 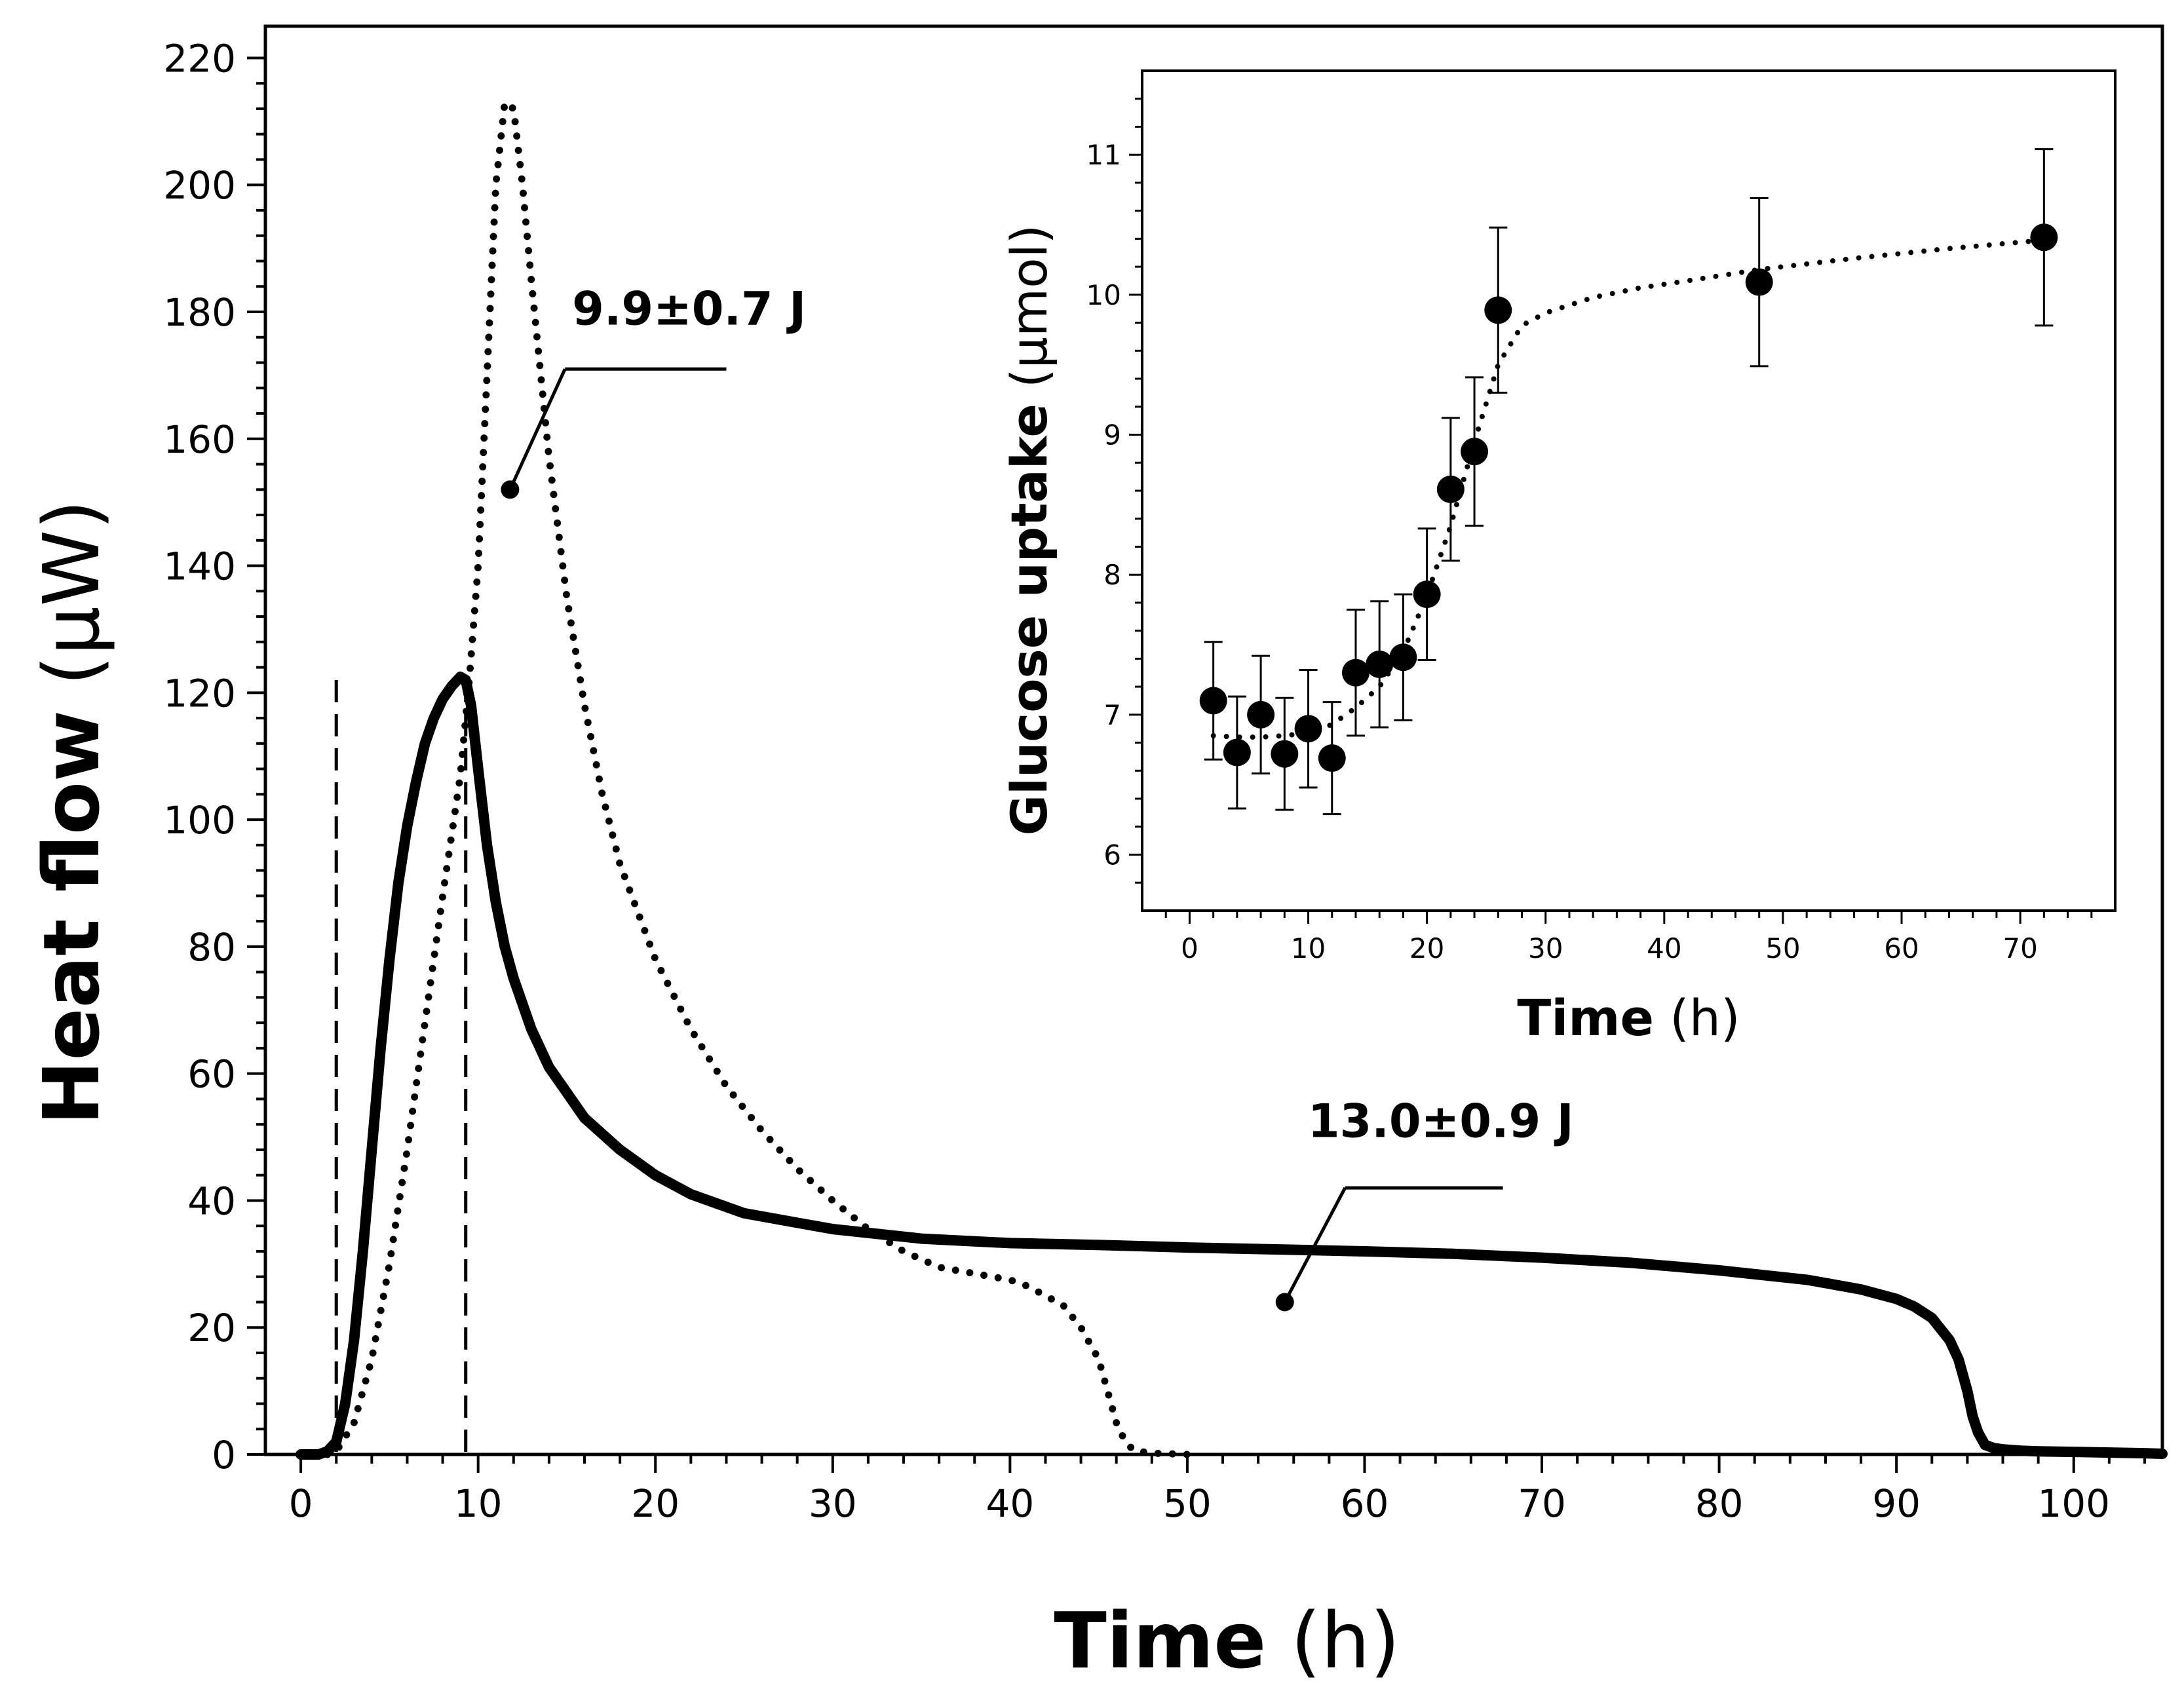 I want to click on x-tick-label: 30, so click(x=833, y=1503).